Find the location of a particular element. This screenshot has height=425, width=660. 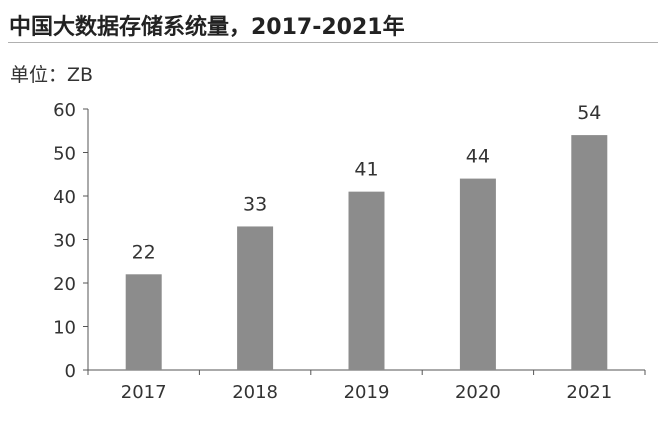

bar-2020 is located at coordinates (477, 274).